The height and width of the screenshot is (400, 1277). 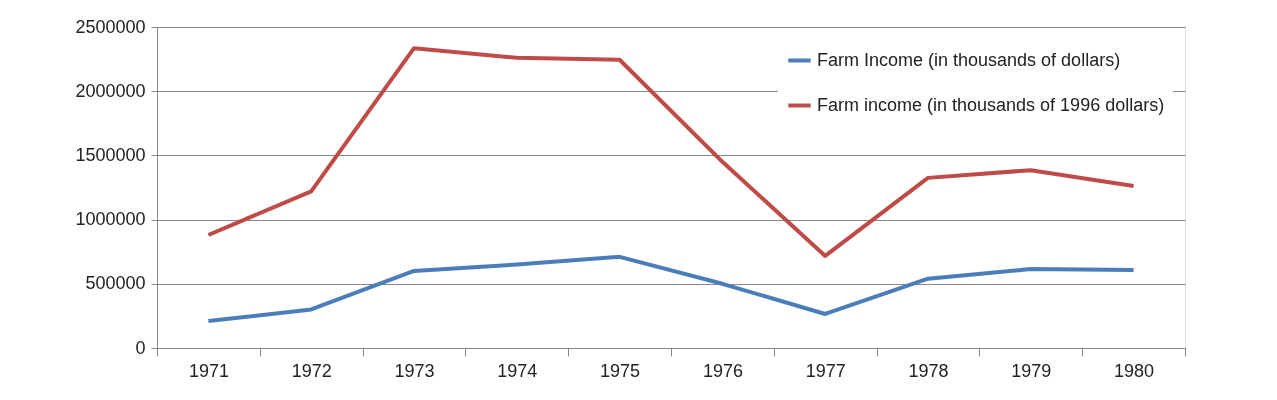 What do you see at coordinates (825, 370) in the screenshot?
I see `x-tick-label: 1977` at bounding box center [825, 370].